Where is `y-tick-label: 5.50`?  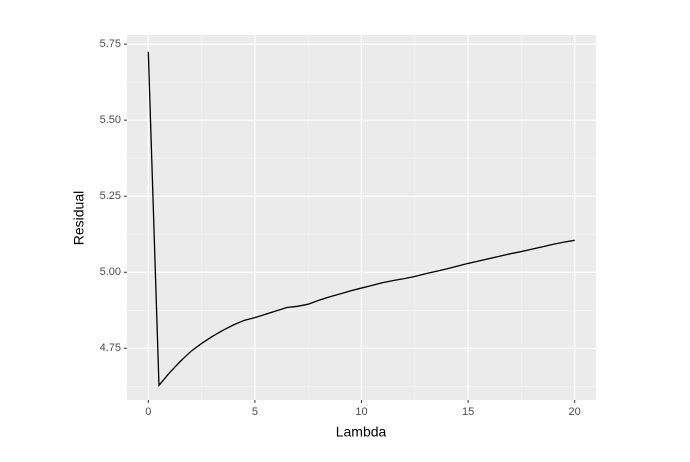
y-tick-label: 5.50 is located at coordinates (110, 120).